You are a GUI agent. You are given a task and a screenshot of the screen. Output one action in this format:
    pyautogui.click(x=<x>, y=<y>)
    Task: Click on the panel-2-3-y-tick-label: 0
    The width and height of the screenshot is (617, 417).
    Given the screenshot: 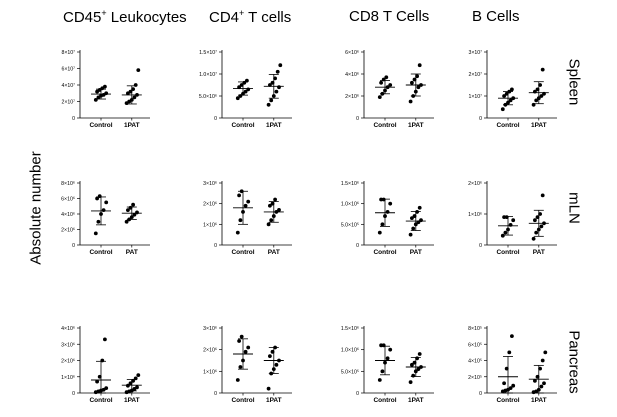 What is the action you would take?
    pyautogui.click(x=480, y=394)
    